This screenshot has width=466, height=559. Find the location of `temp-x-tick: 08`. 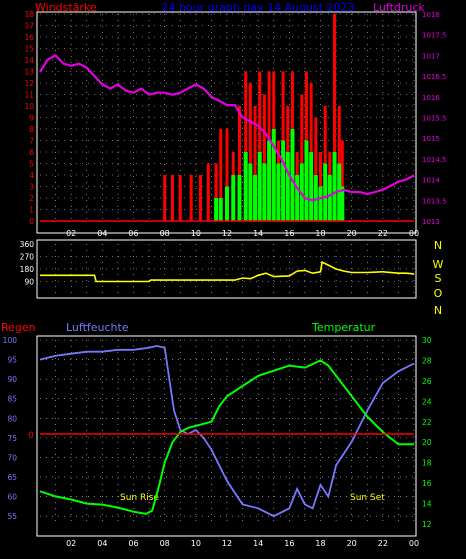

temp-x-tick: 08 is located at coordinates (165, 543).